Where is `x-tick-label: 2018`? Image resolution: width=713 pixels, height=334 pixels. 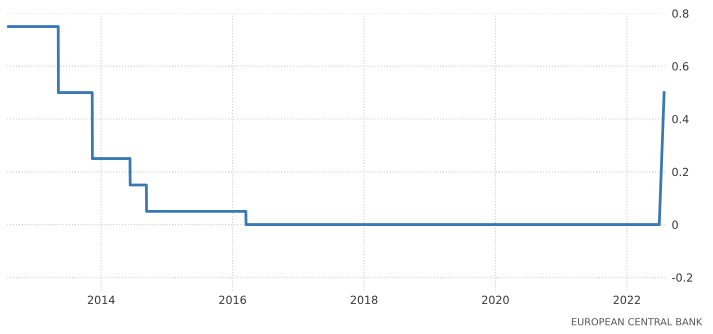
x-tick-label: 2018 is located at coordinates (364, 300).